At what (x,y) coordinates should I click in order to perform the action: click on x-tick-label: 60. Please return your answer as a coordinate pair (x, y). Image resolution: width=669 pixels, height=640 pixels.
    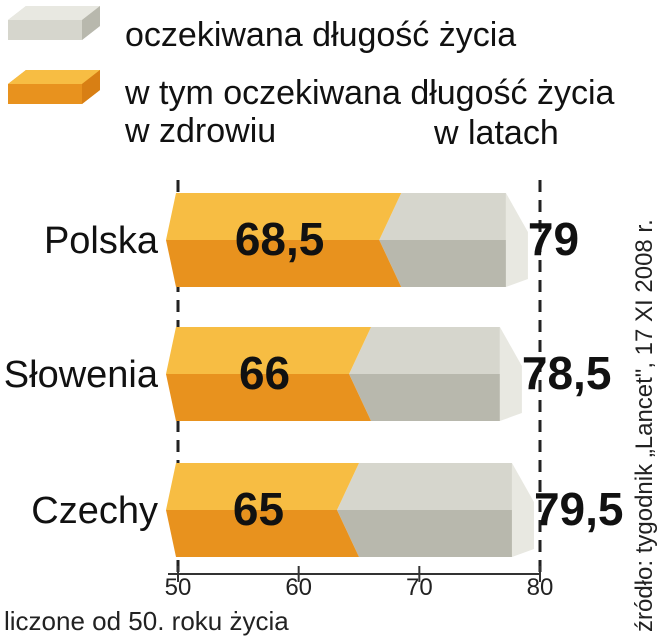
    Looking at the image, I should click on (298, 587).